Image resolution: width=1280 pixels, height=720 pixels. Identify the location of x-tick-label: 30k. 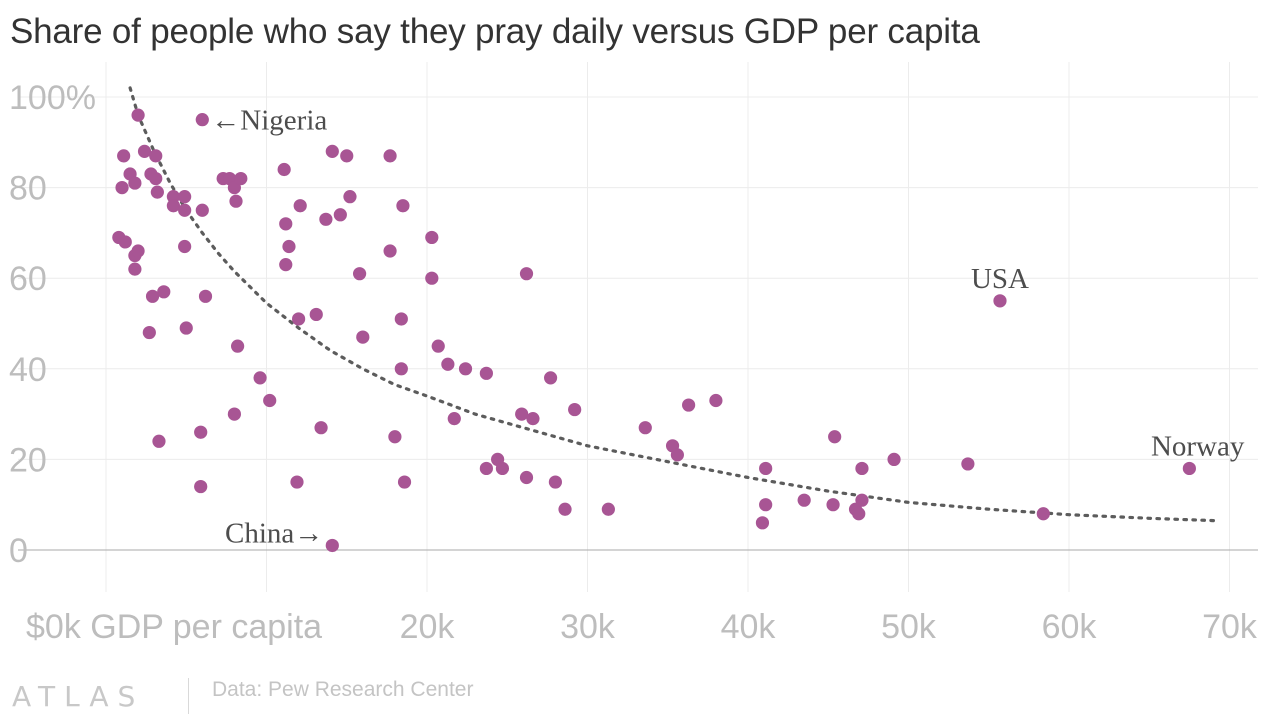
(588, 627).